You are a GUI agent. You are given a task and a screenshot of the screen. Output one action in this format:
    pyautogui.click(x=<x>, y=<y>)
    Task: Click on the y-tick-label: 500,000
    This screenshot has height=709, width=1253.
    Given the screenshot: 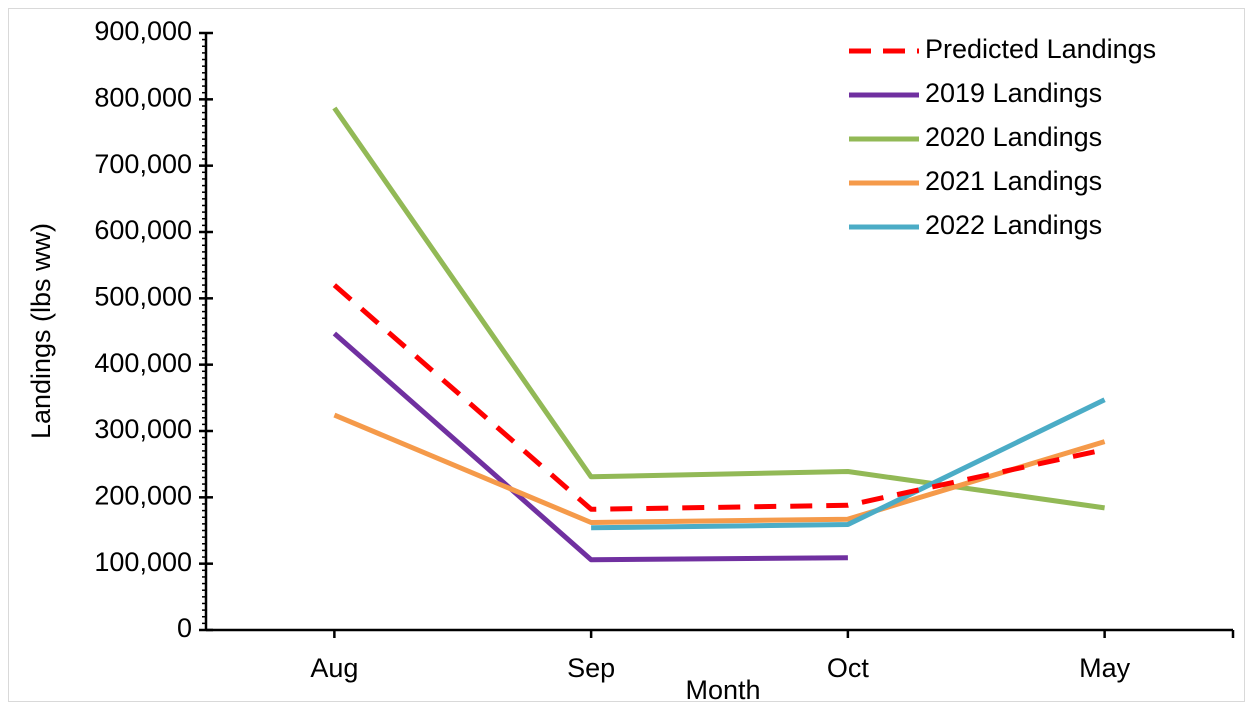 What is the action you would take?
    pyautogui.click(x=143, y=296)
    